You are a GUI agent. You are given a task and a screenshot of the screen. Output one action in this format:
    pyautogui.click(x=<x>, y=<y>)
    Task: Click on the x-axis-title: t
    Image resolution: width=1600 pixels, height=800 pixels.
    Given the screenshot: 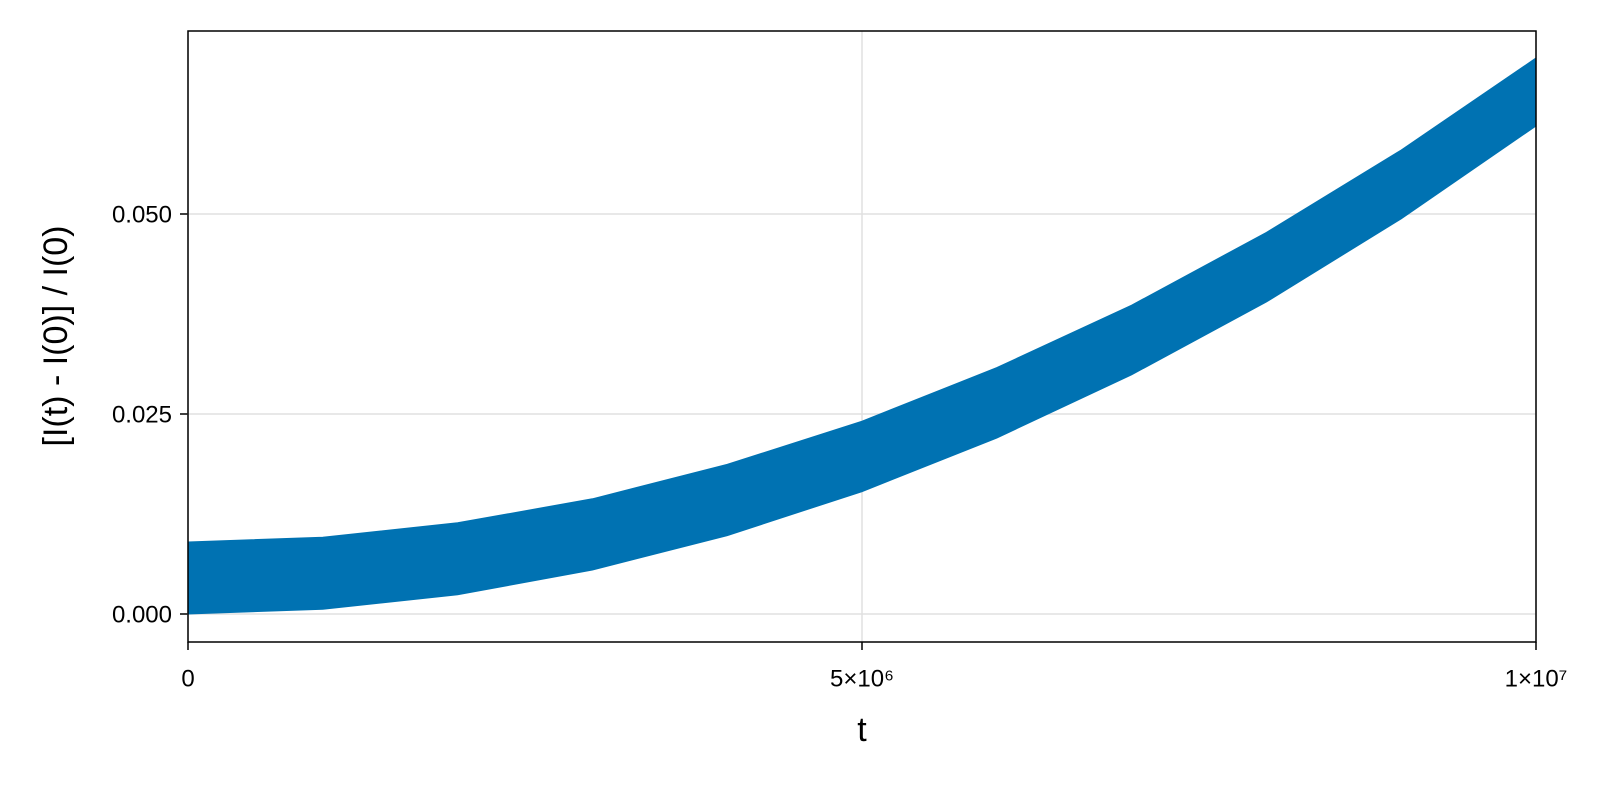 What is the action you would take?
    pyautogui.click(x=862, y=730)
    